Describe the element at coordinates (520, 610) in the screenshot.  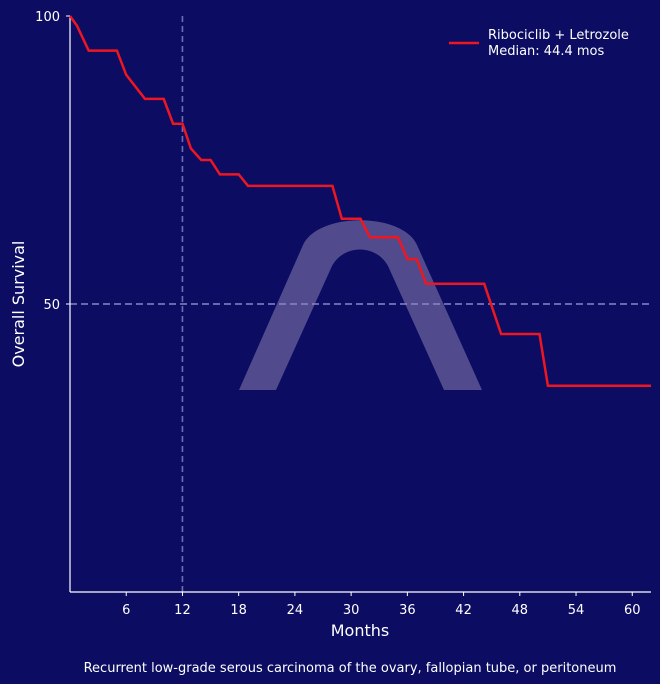
I see `x-tick-label: 48` at that location.